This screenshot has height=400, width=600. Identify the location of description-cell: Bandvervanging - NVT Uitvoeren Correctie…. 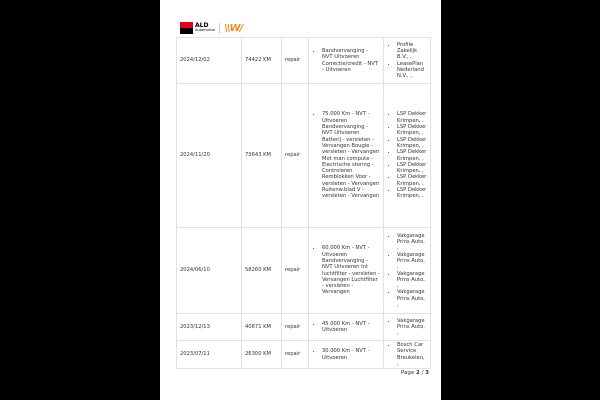
(346, 60).